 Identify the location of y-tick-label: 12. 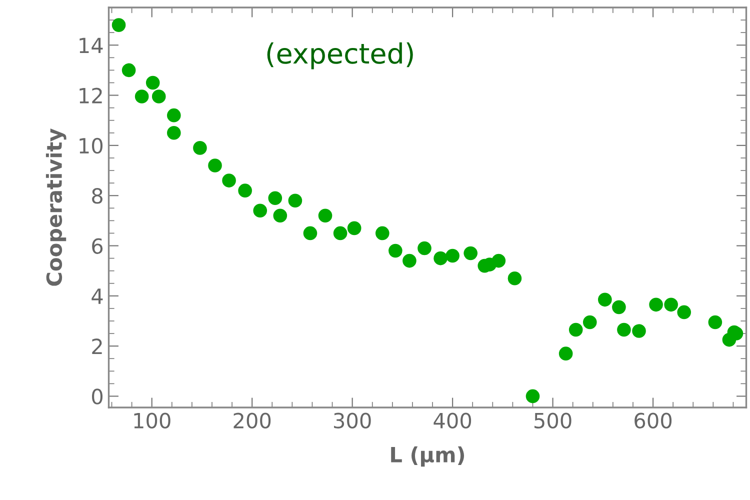
(91, 96).